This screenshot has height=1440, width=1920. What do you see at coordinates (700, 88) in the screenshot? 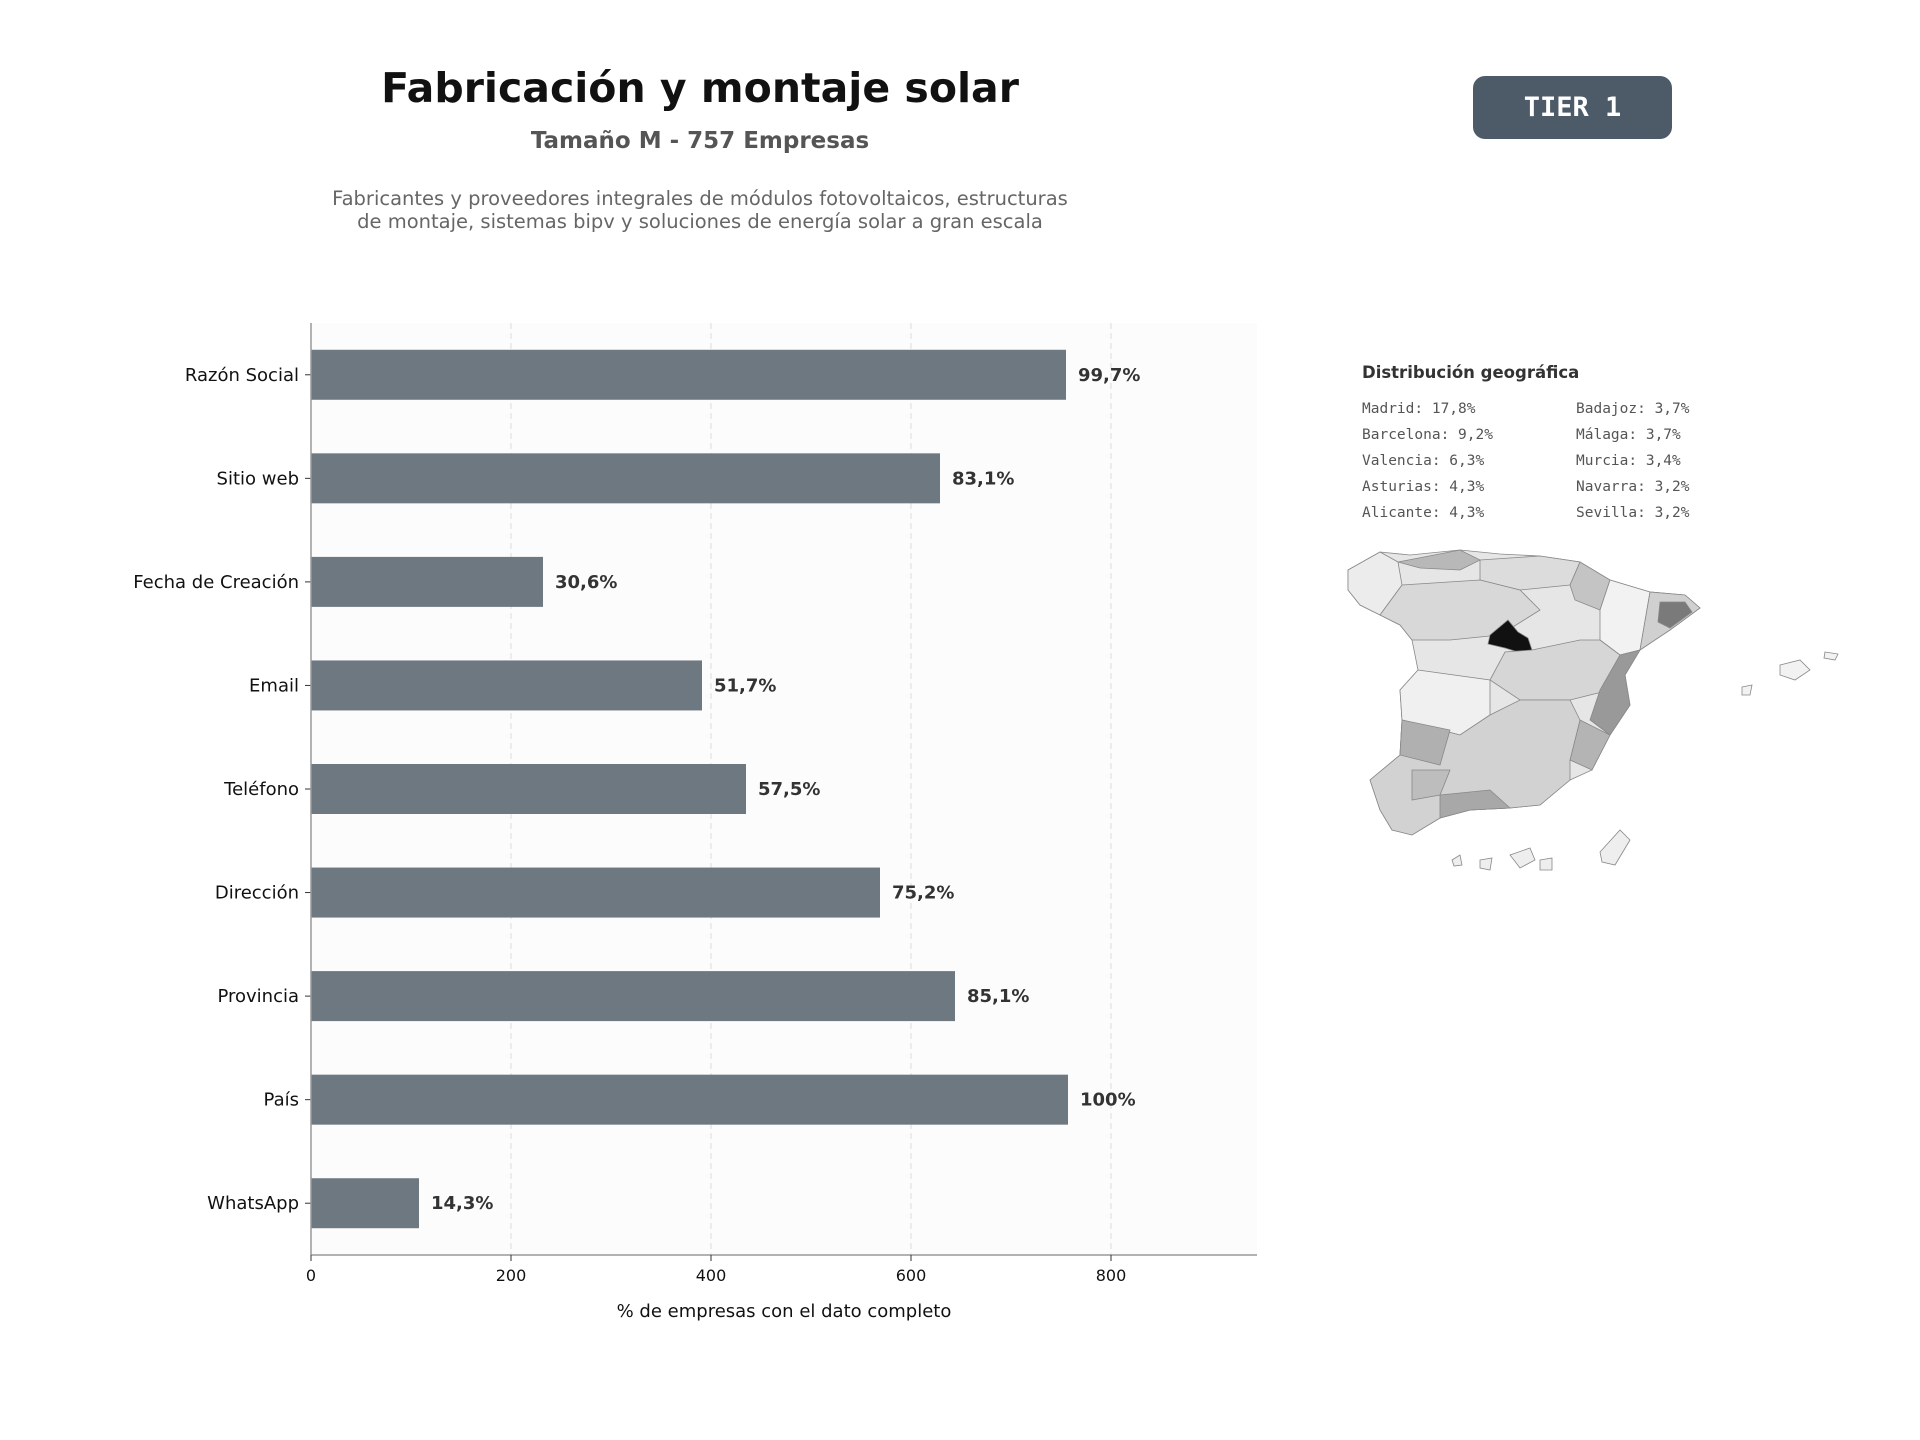
I see `page-title: Fabricación y montaje solar` at bounding box center [700, 88].